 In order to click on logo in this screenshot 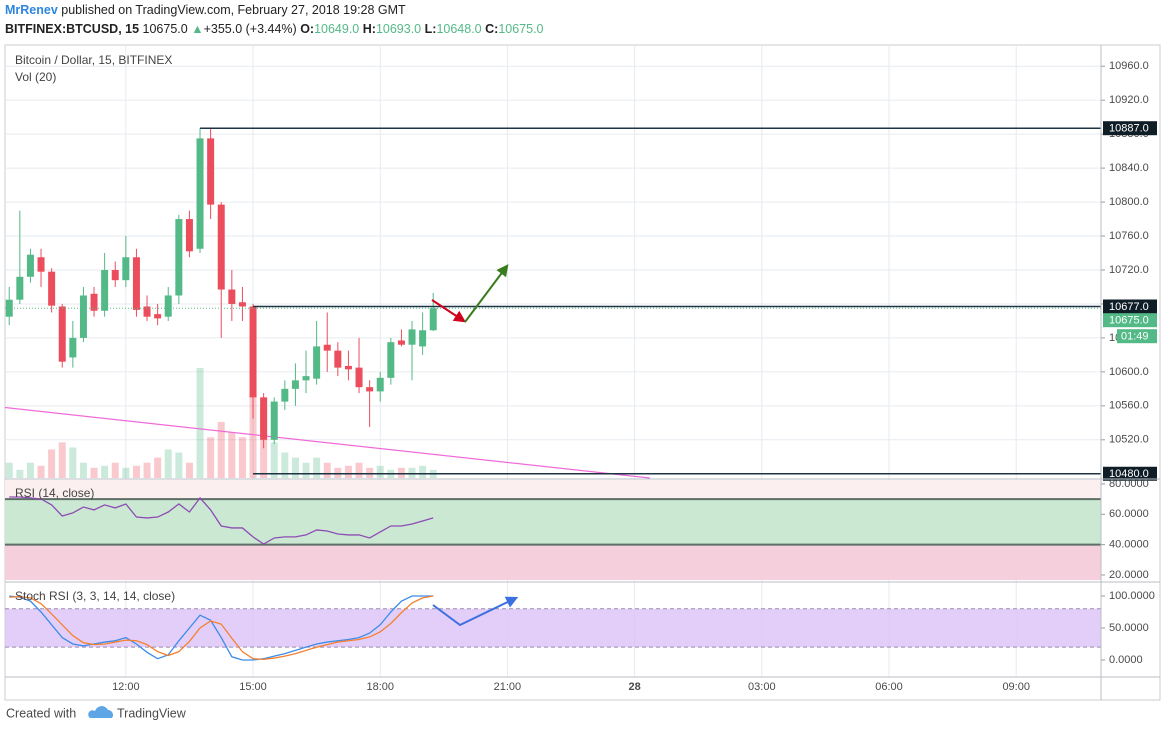, I will do `click(101, 712)`.